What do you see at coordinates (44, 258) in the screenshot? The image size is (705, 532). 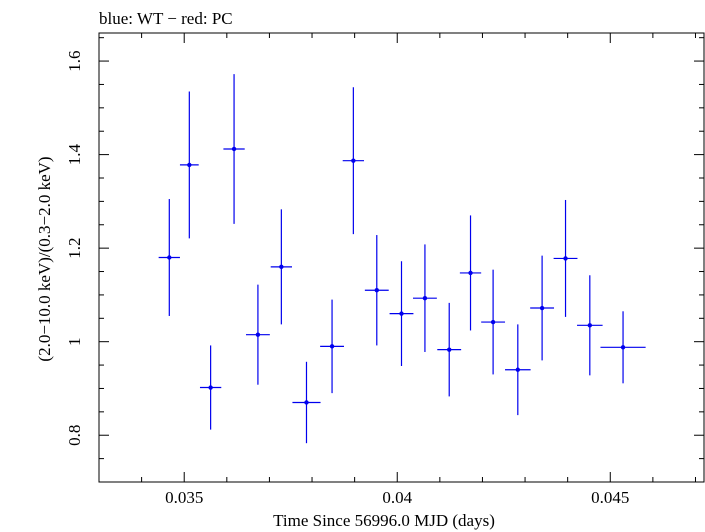 I see `y-axis-label: (2.0−10.0 keV)/(0.3−2.0 keV)` at bounding box center [44, 258].